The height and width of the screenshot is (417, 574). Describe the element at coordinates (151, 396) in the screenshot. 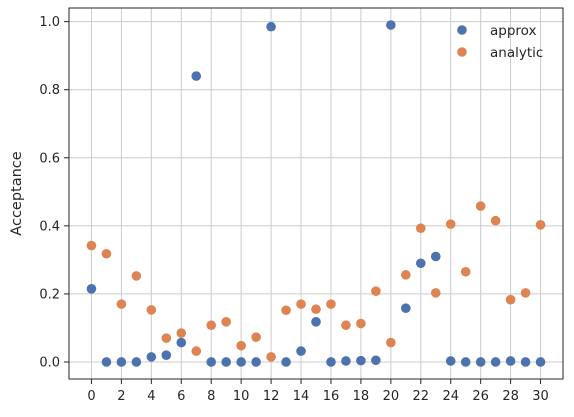

I see `x-tick-label: 4` at that location.